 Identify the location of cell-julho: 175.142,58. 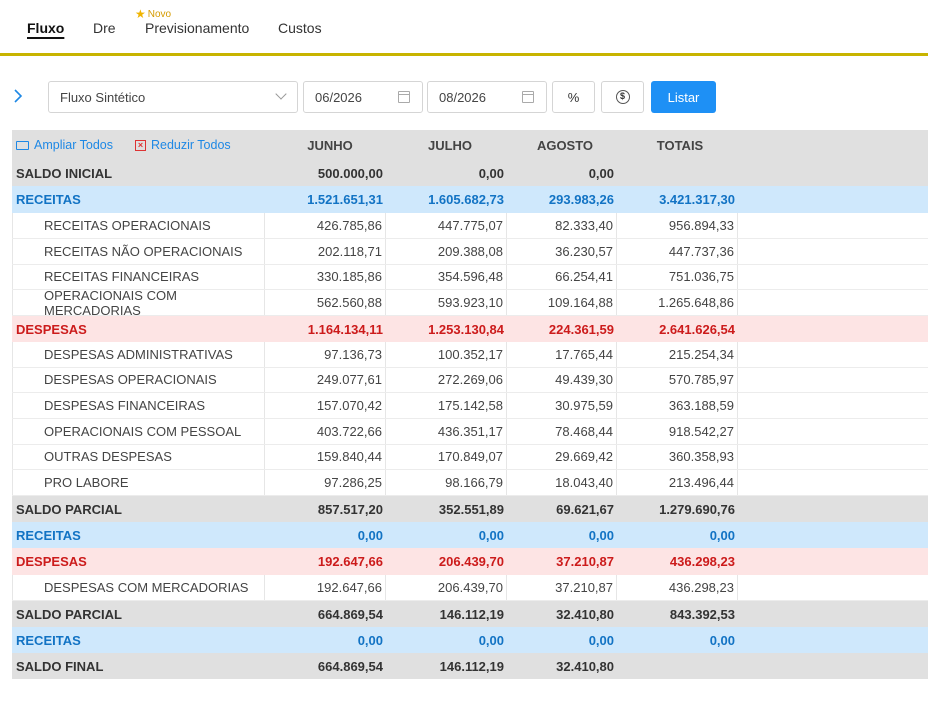
(446, 405).